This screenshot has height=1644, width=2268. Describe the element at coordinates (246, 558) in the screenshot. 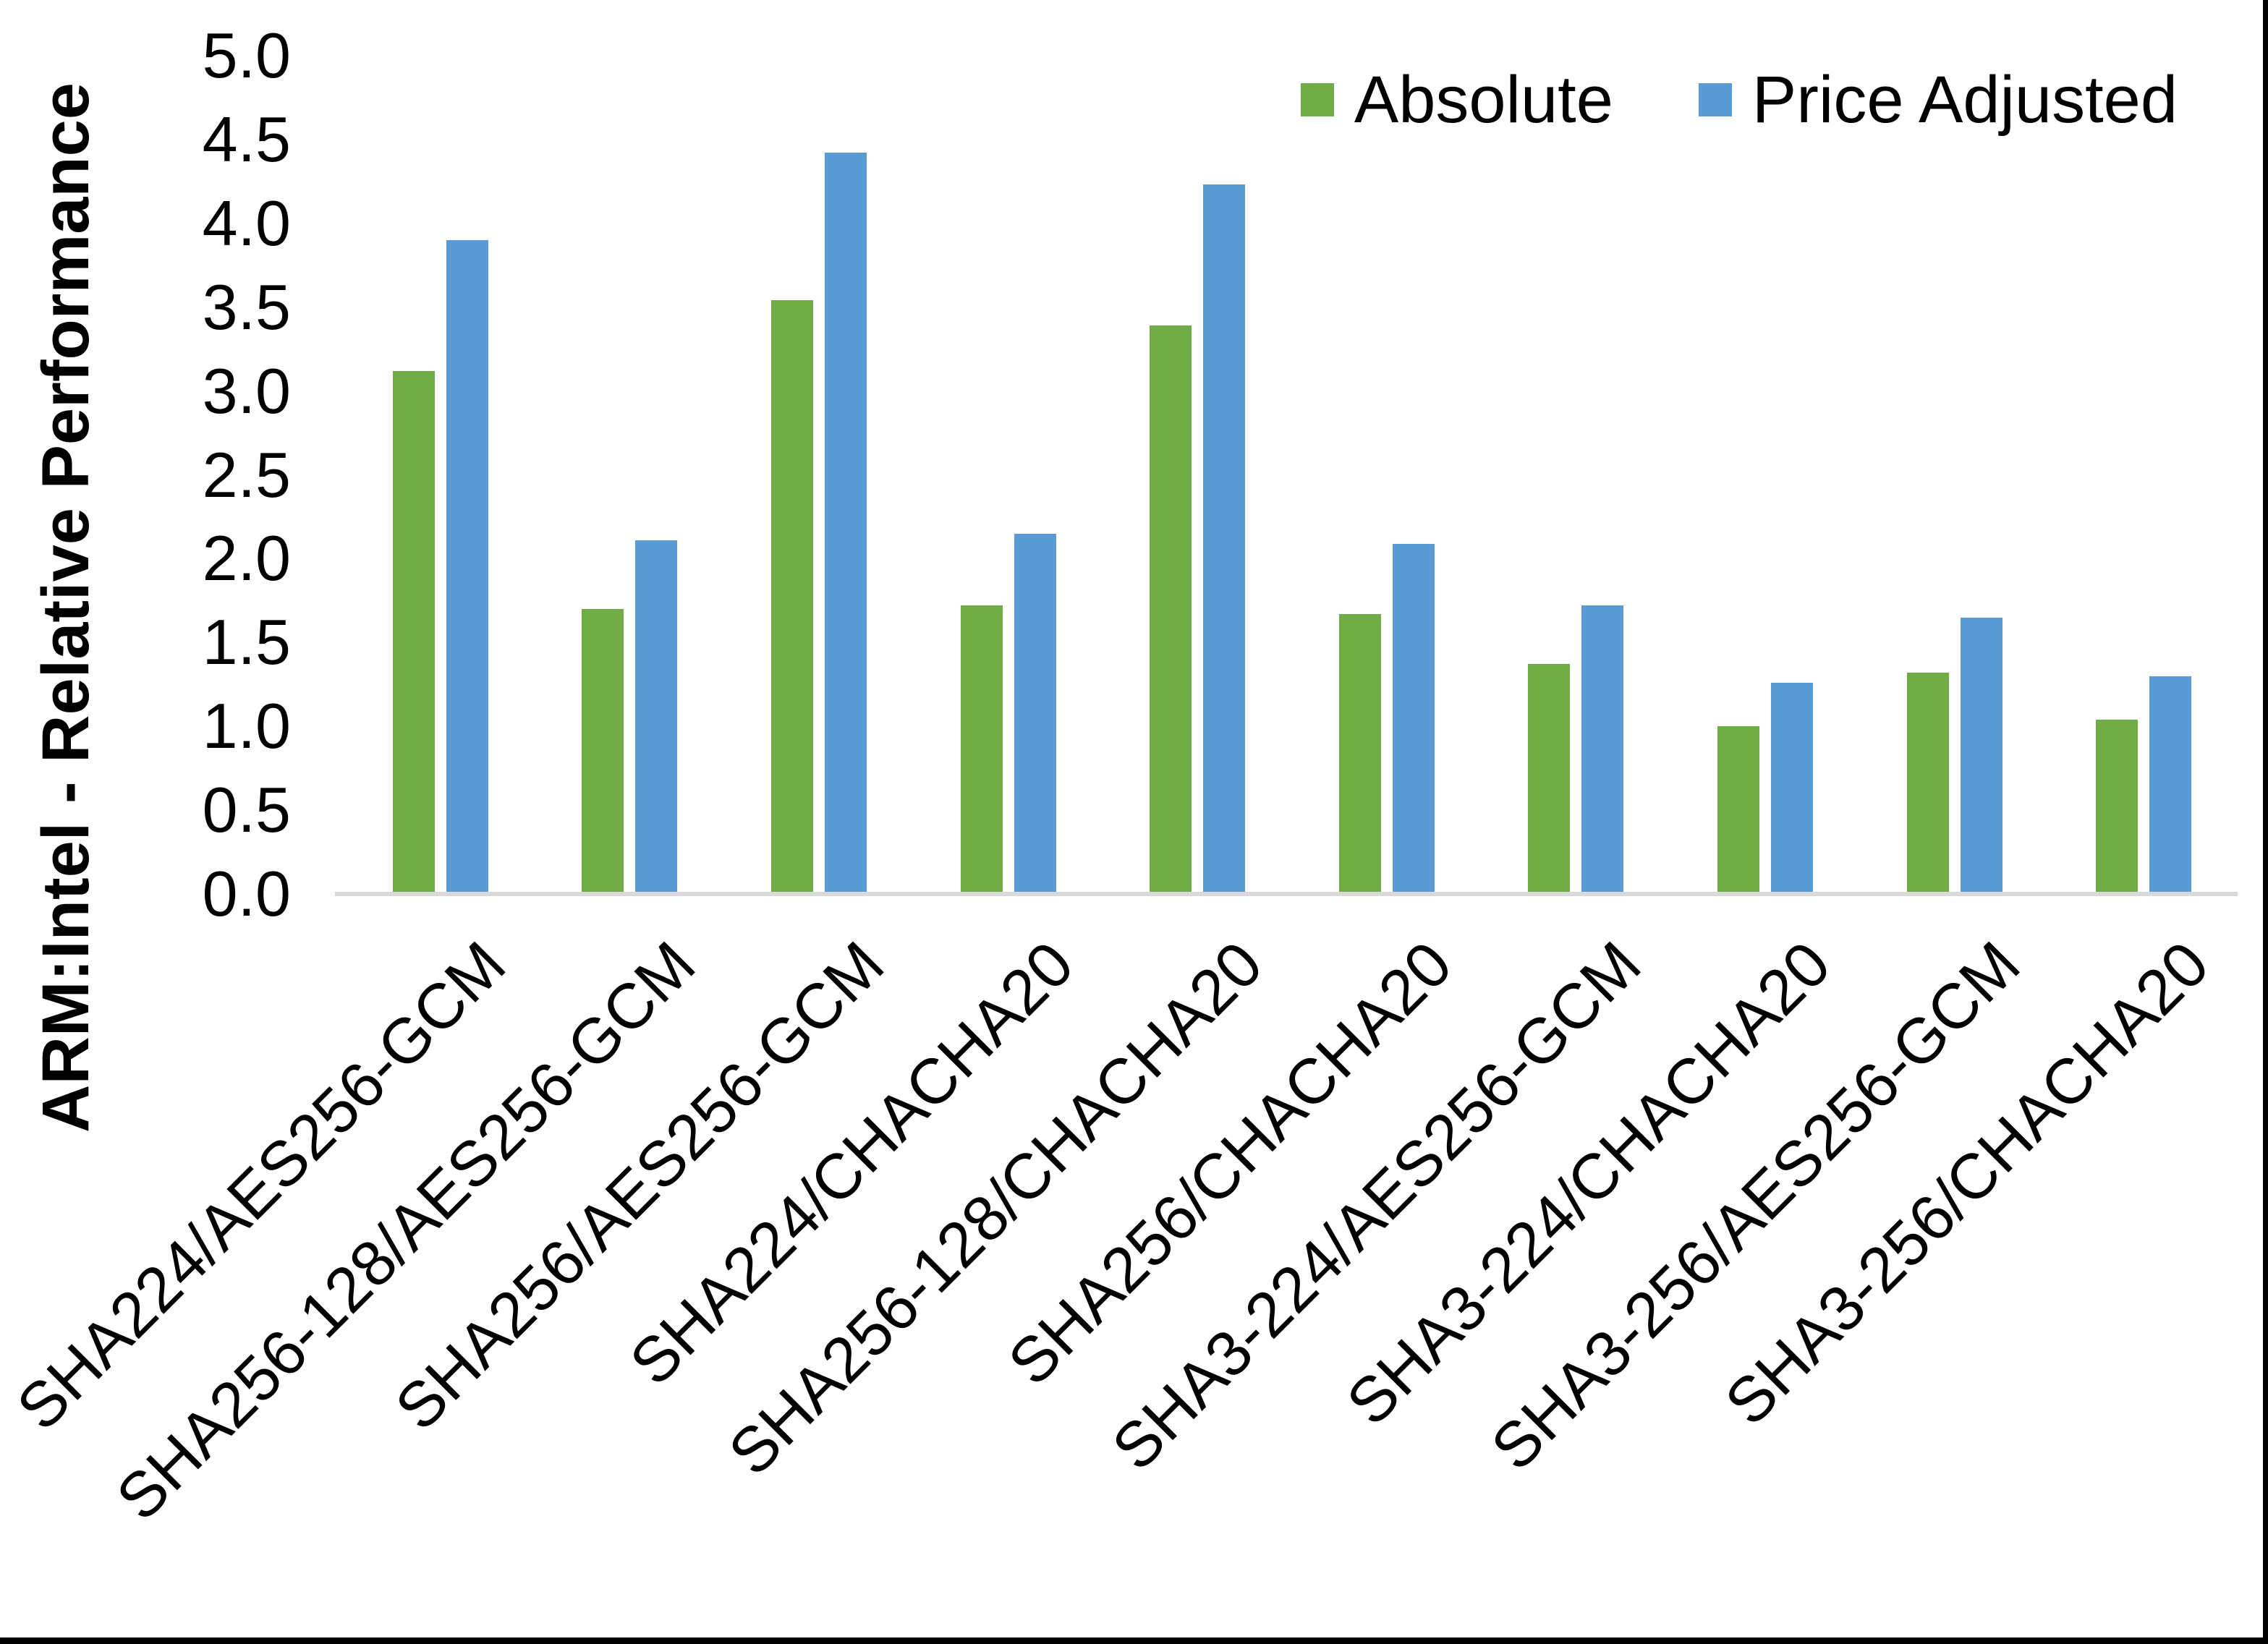

I see `y-tick-label-2.0: 2.0` at that location.